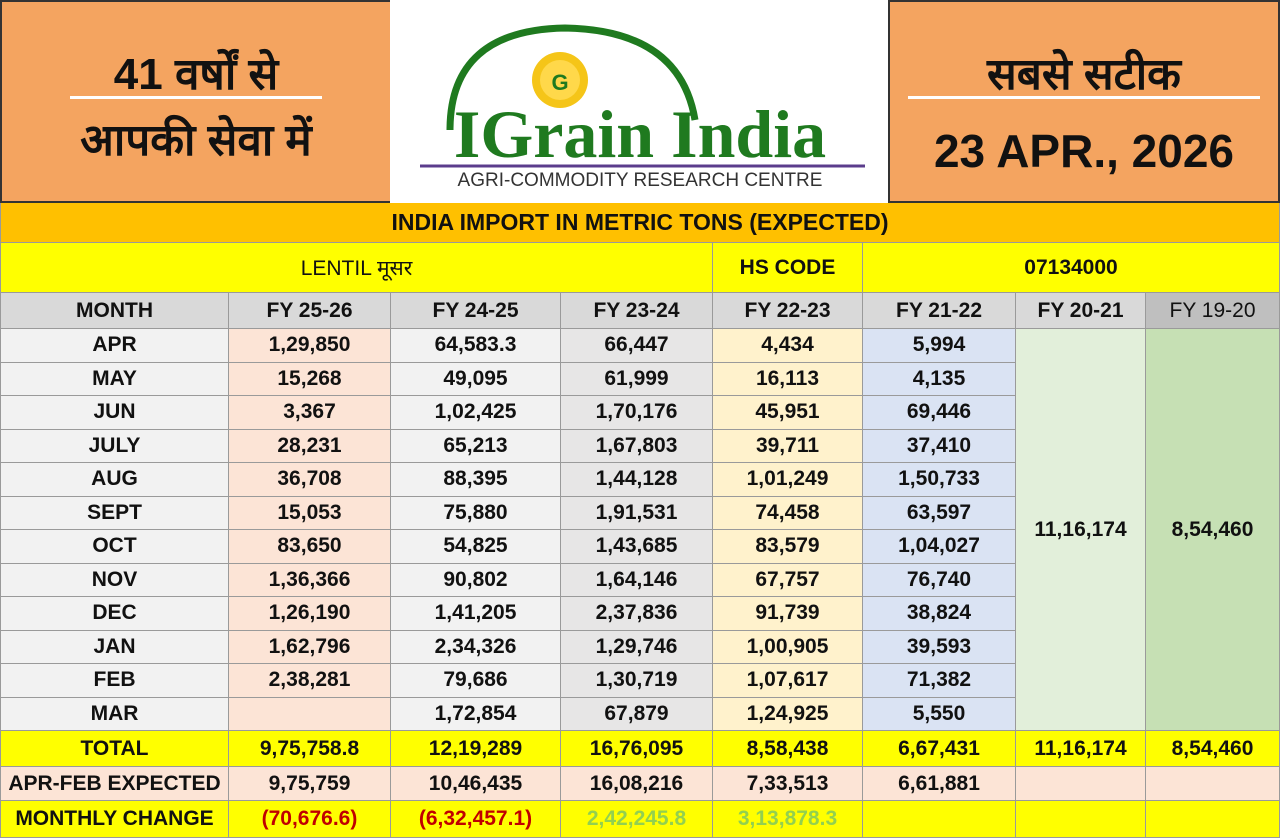  Describe the element at coordinates (115, 819) in the screenshot. I see `row-label: MONTHLY CHANGE` at that location.